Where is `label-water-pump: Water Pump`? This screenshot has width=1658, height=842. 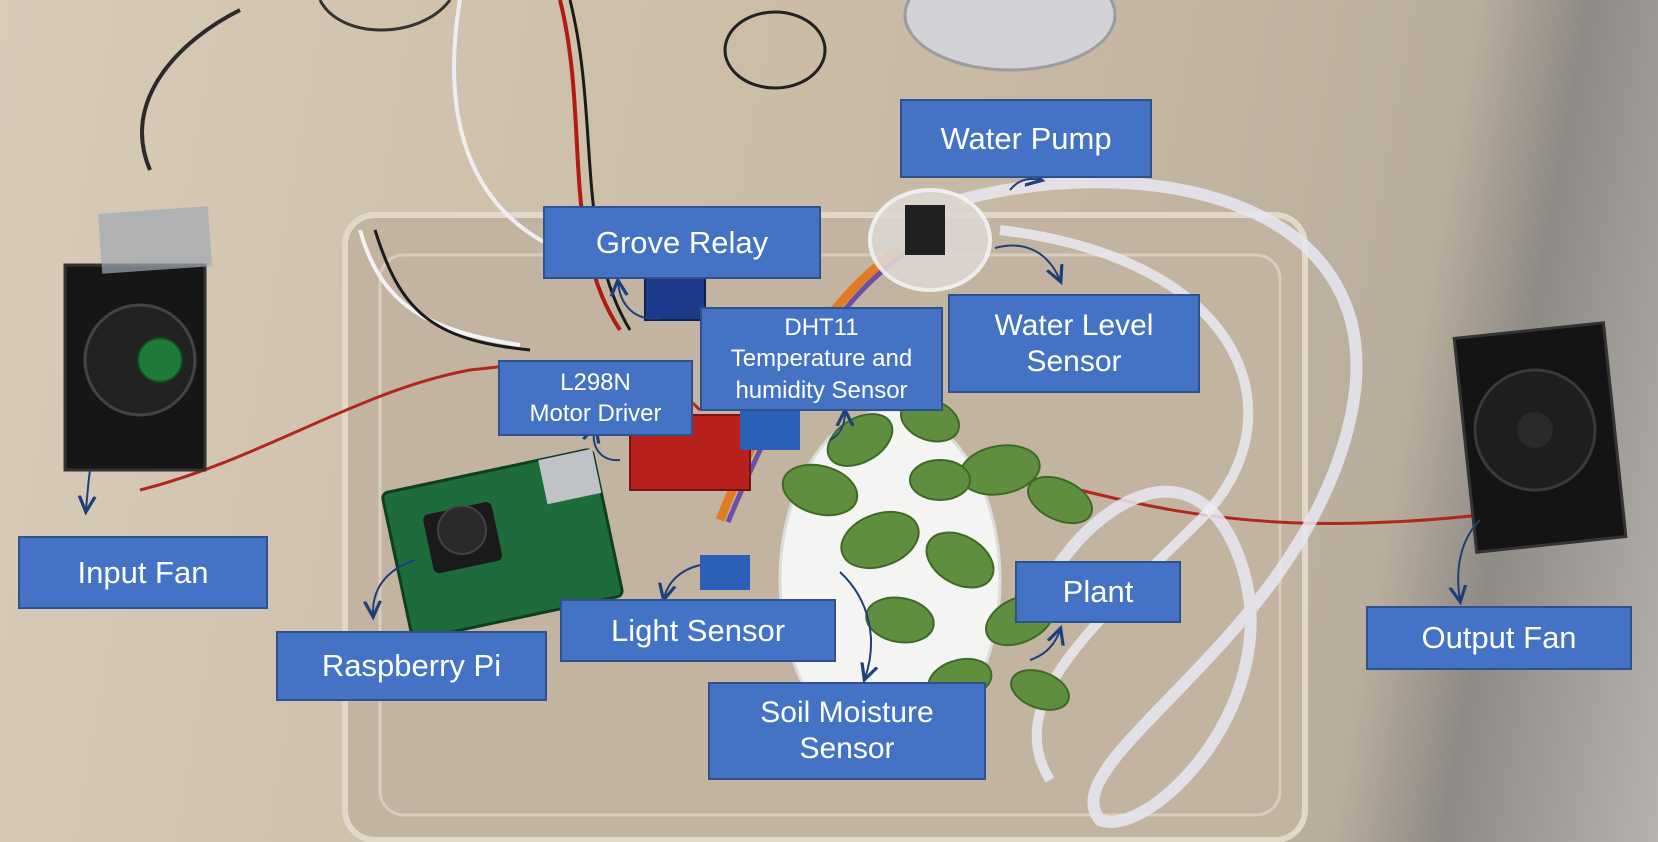 label-water-pump: Water Pump is located at coordinates (1026, 138).